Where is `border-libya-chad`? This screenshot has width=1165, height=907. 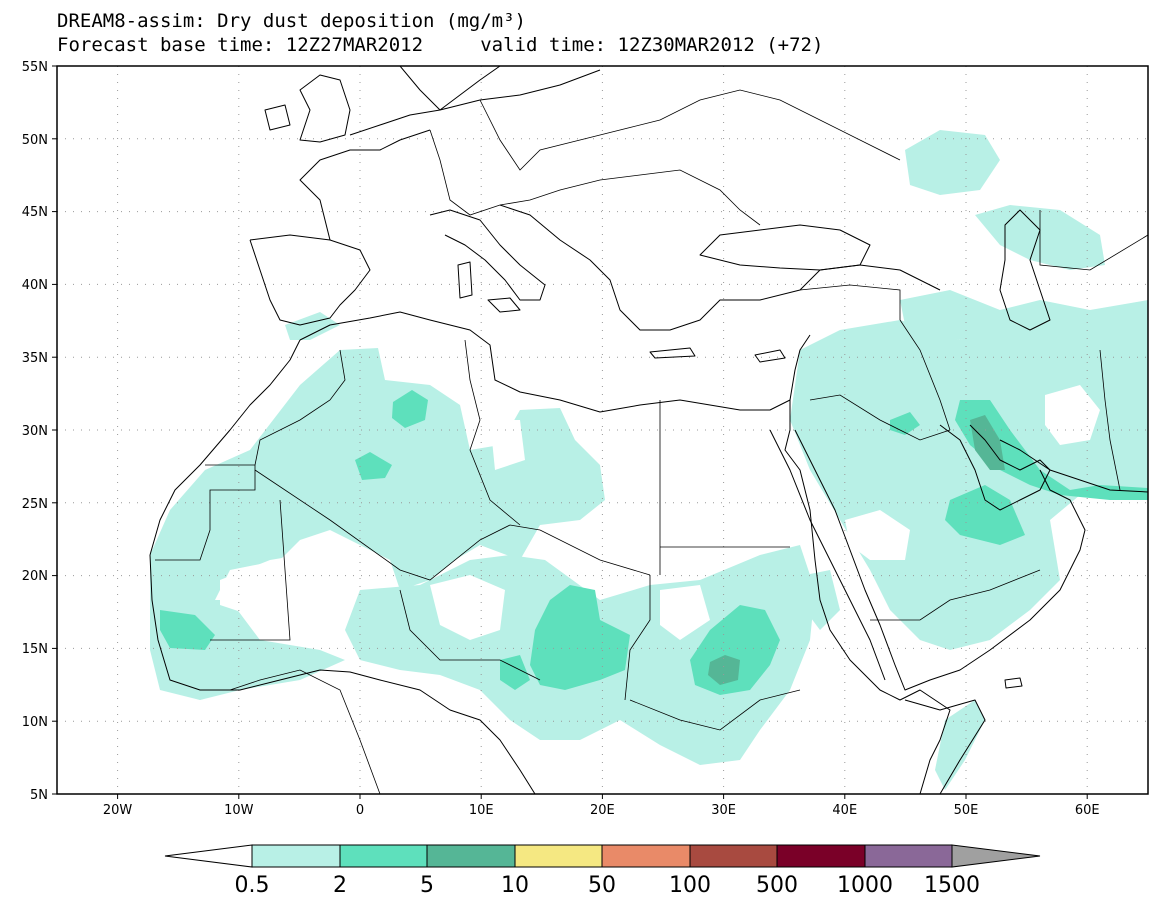 border-libya-chad is located at coordinates (595, 552).